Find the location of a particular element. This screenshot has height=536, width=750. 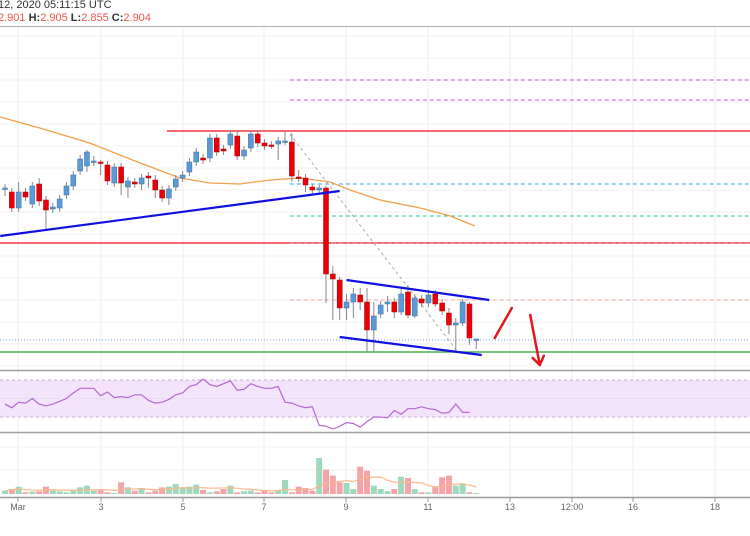

rsi-line is located at coordinates (237, 404).